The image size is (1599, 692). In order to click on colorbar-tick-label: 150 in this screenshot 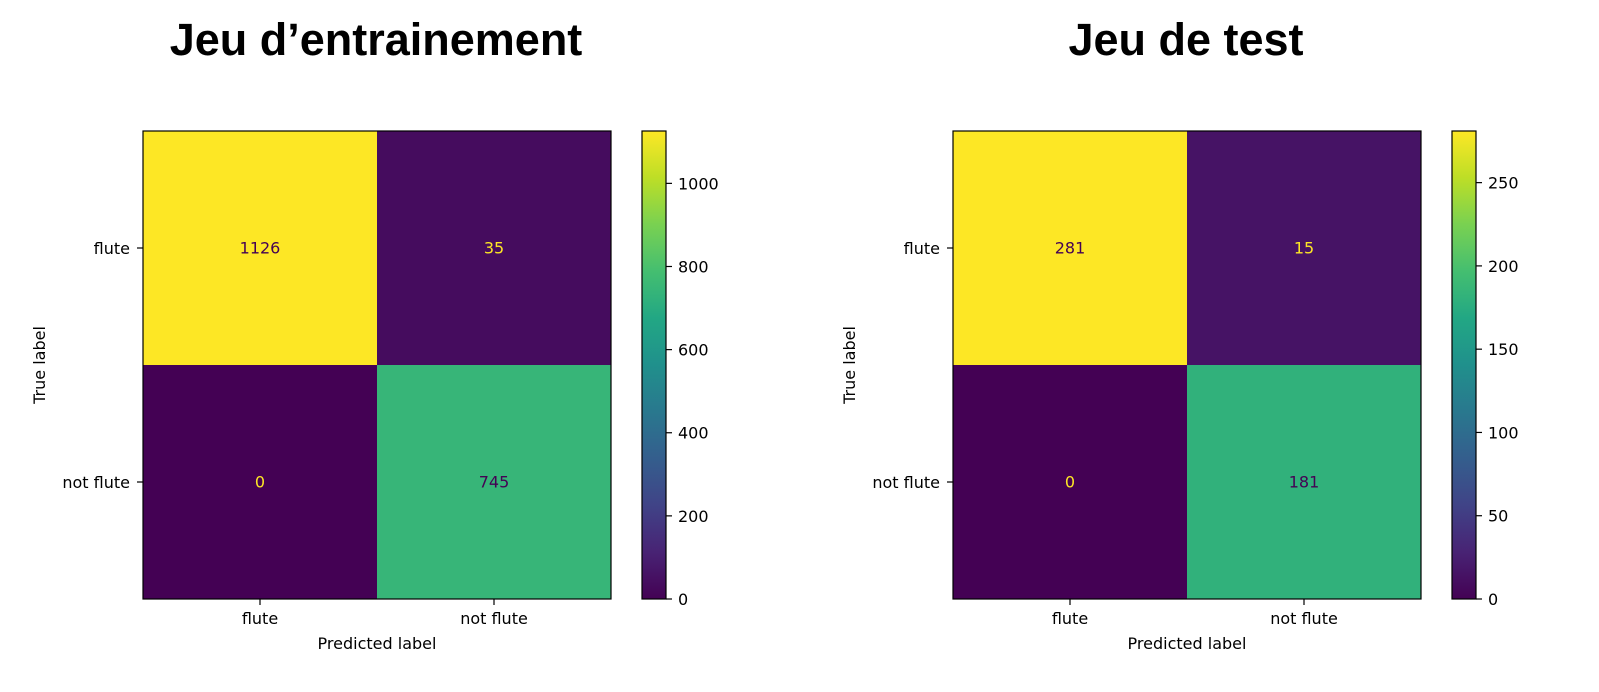, I will do `click(1503, 349)`.